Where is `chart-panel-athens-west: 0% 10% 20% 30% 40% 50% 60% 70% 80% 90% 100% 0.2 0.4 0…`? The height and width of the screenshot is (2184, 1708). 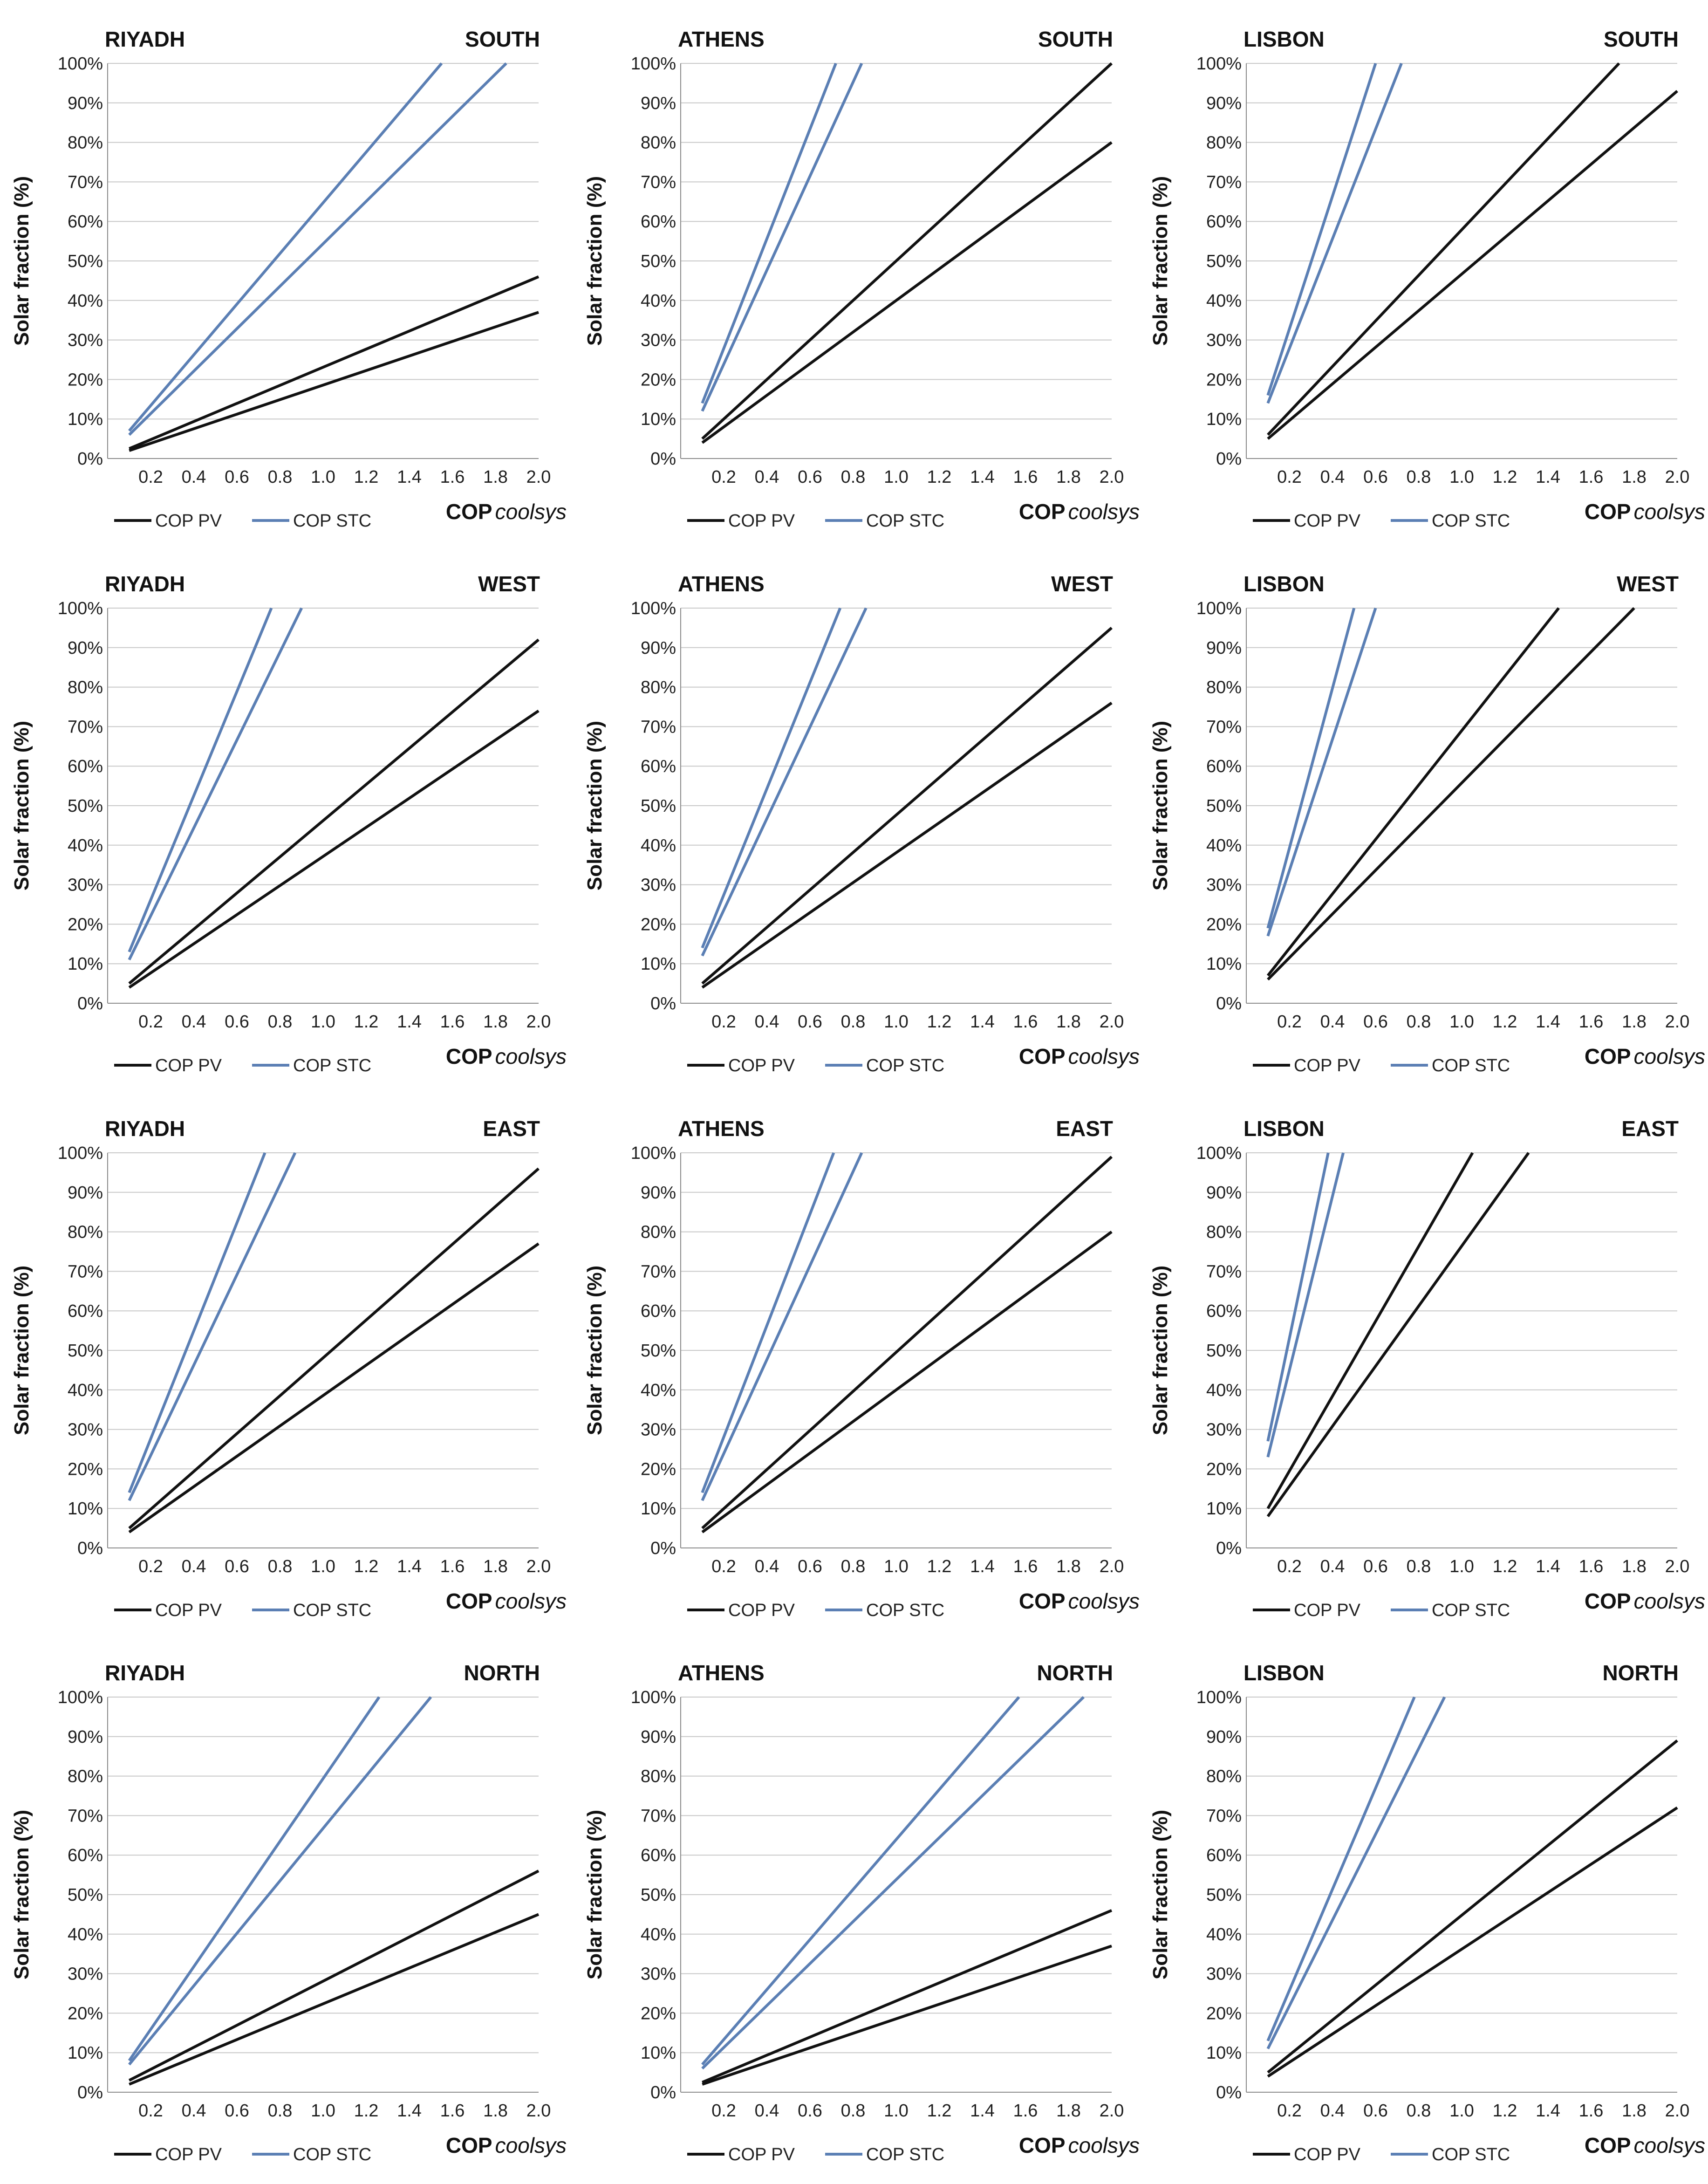
chart-panel-athens-west: 0% 10% 20% 30% 40% 50% 60% 70% 80% 90% 100% 0.2 0.4 0… is located at coordinates (861, 823).